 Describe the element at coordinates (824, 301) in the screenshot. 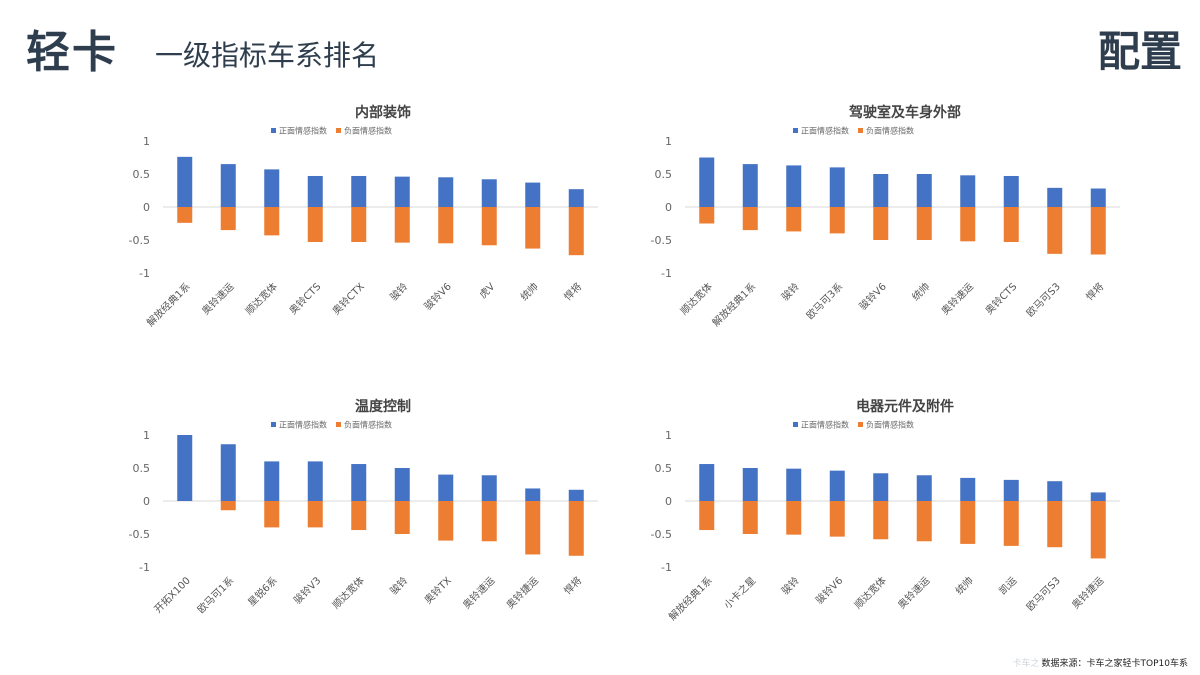

I see `category-label: 欧马可3系` at that location.